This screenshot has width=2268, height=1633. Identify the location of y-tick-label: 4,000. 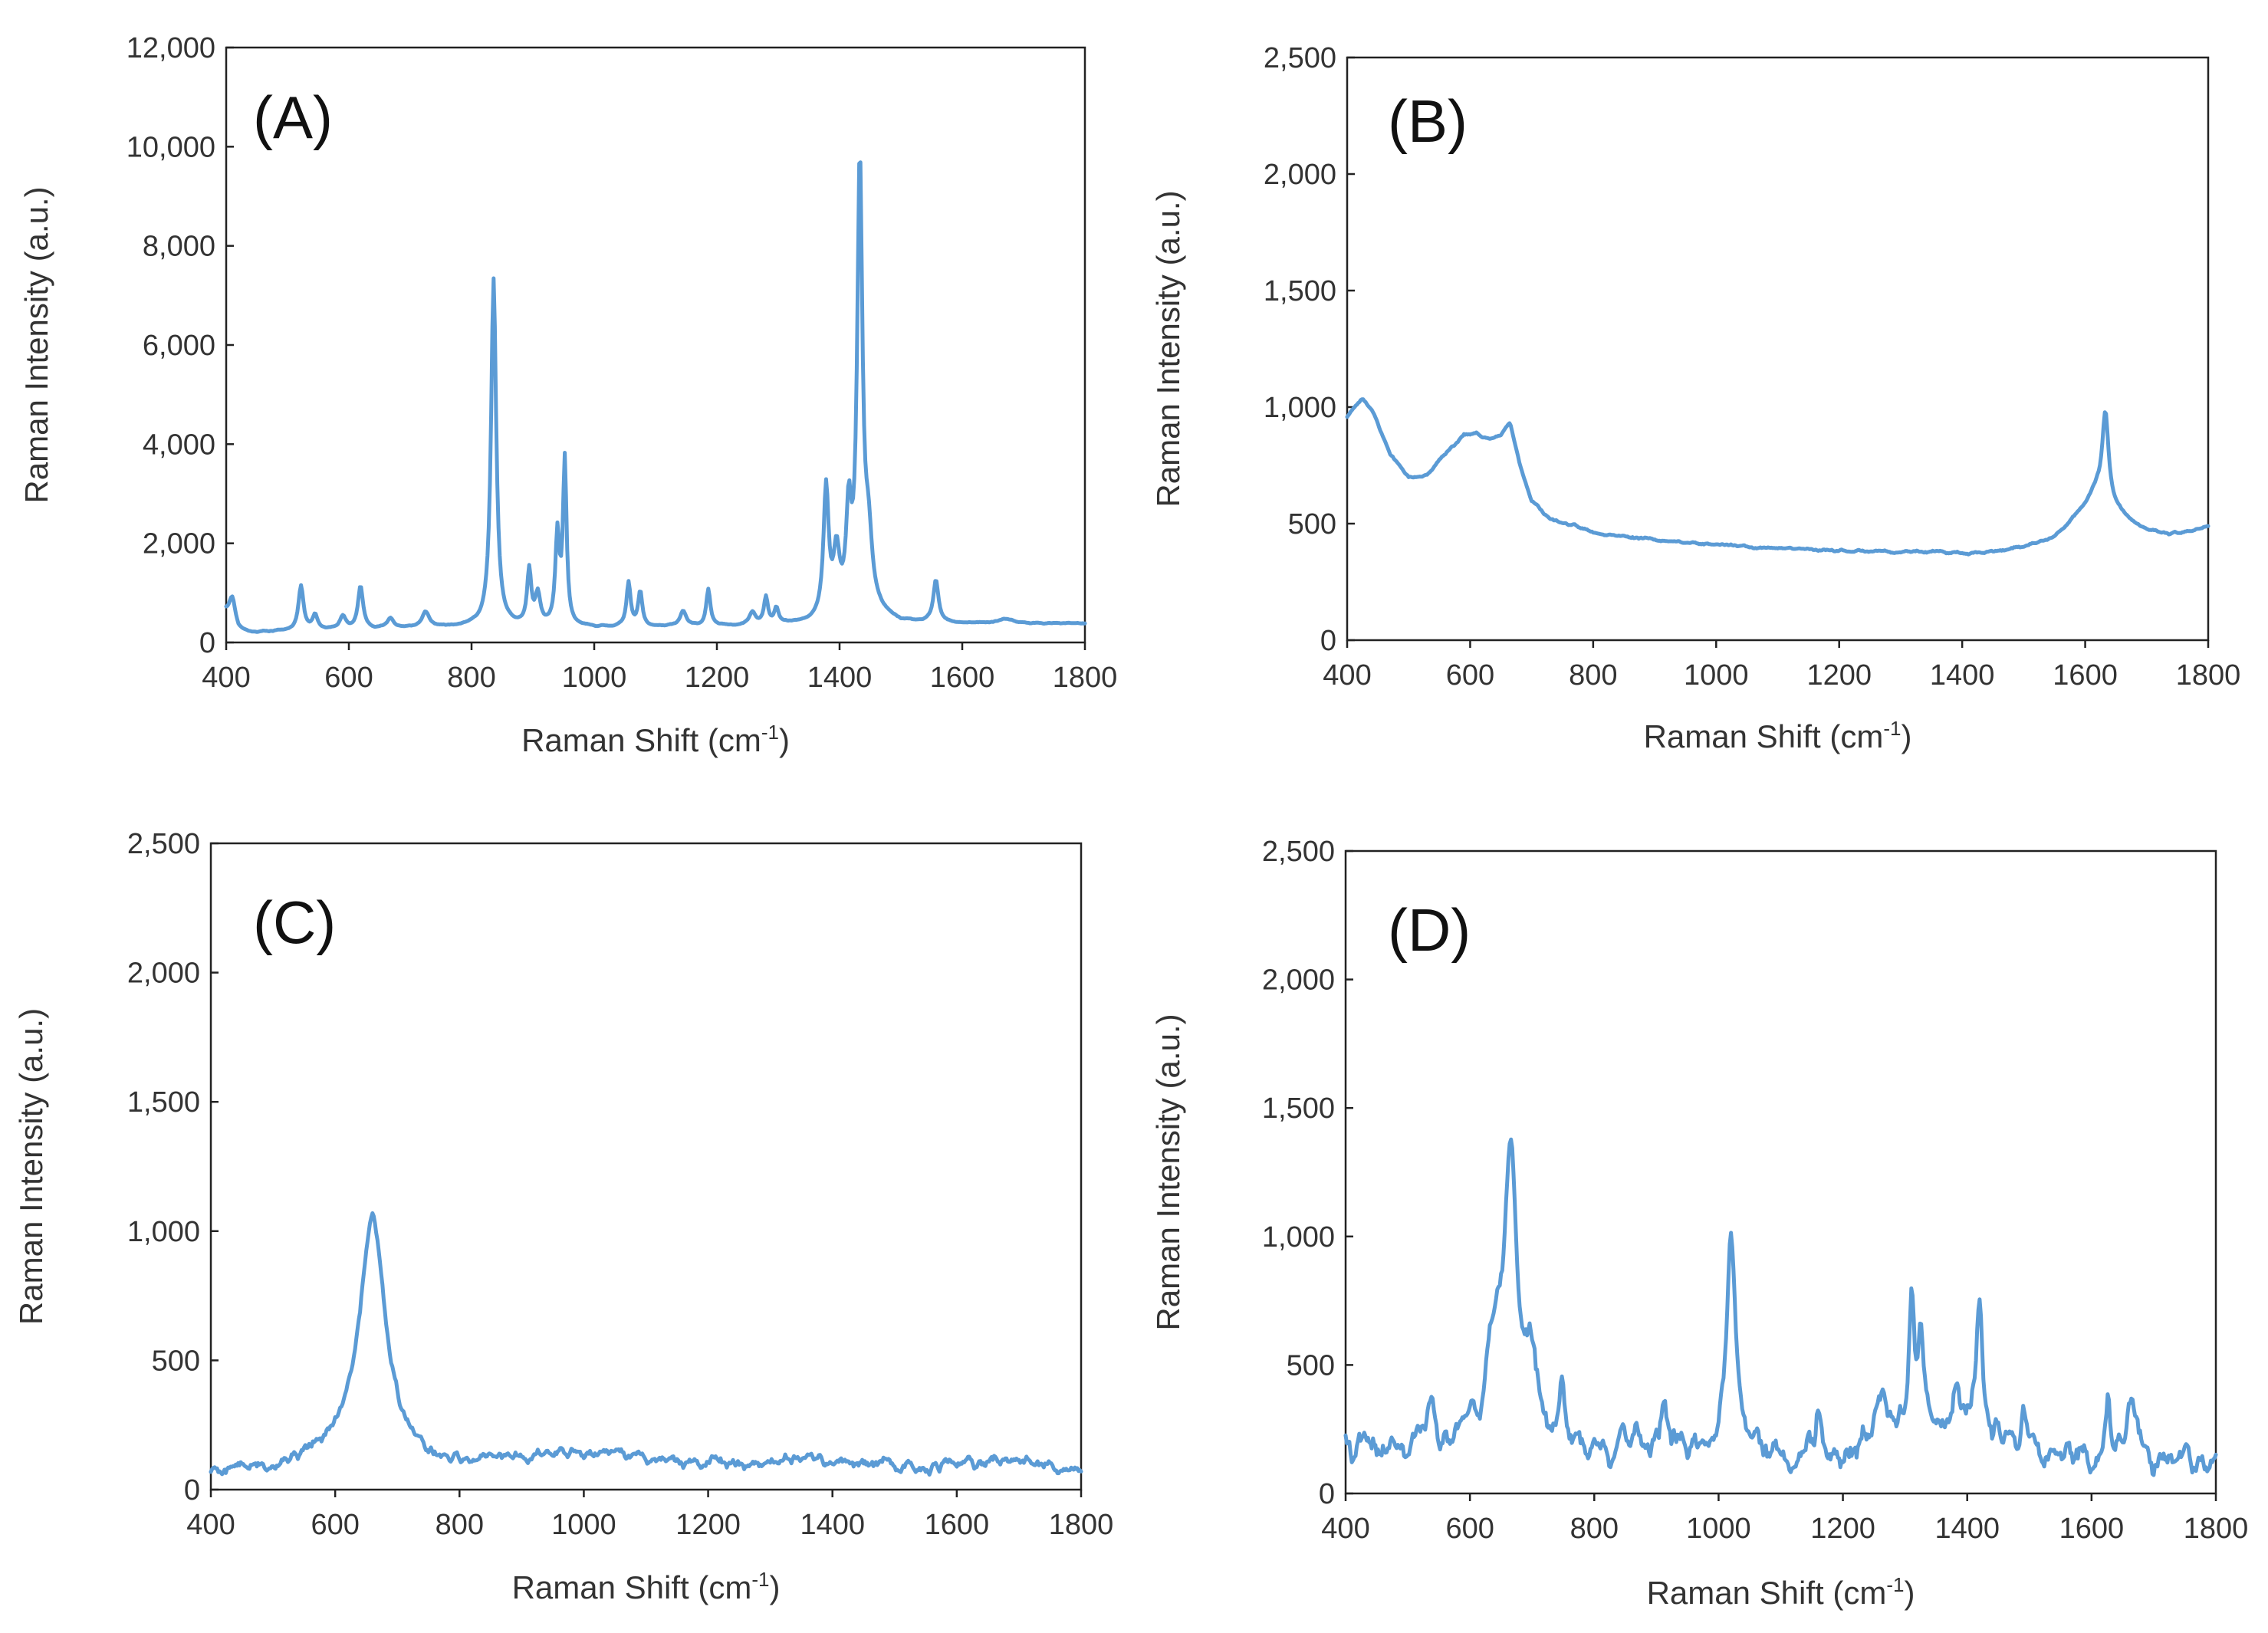
(179, 445).